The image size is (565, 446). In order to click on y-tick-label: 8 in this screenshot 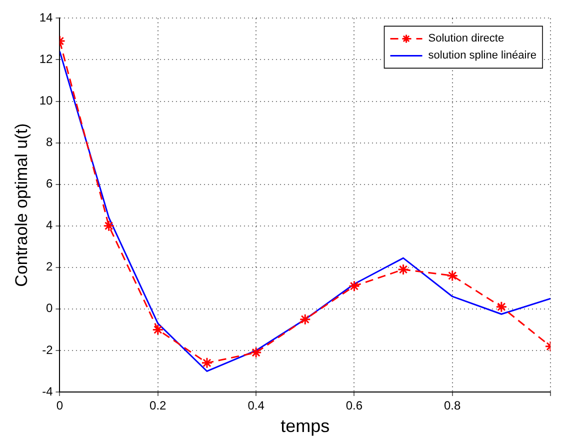, I will do `click(50, 142)`.